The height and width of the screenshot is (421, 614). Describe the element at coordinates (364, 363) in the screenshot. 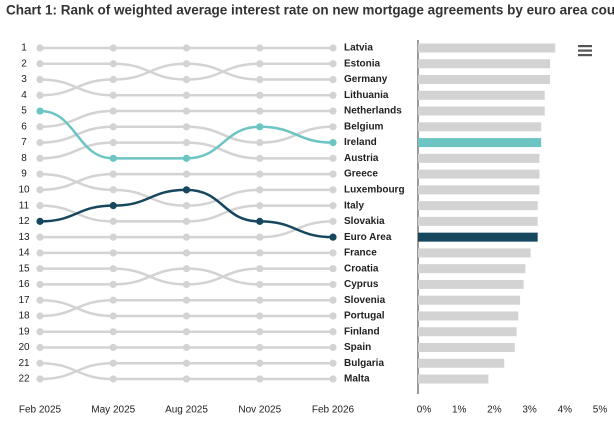

I see `country-label: Bulgaria` at that location.